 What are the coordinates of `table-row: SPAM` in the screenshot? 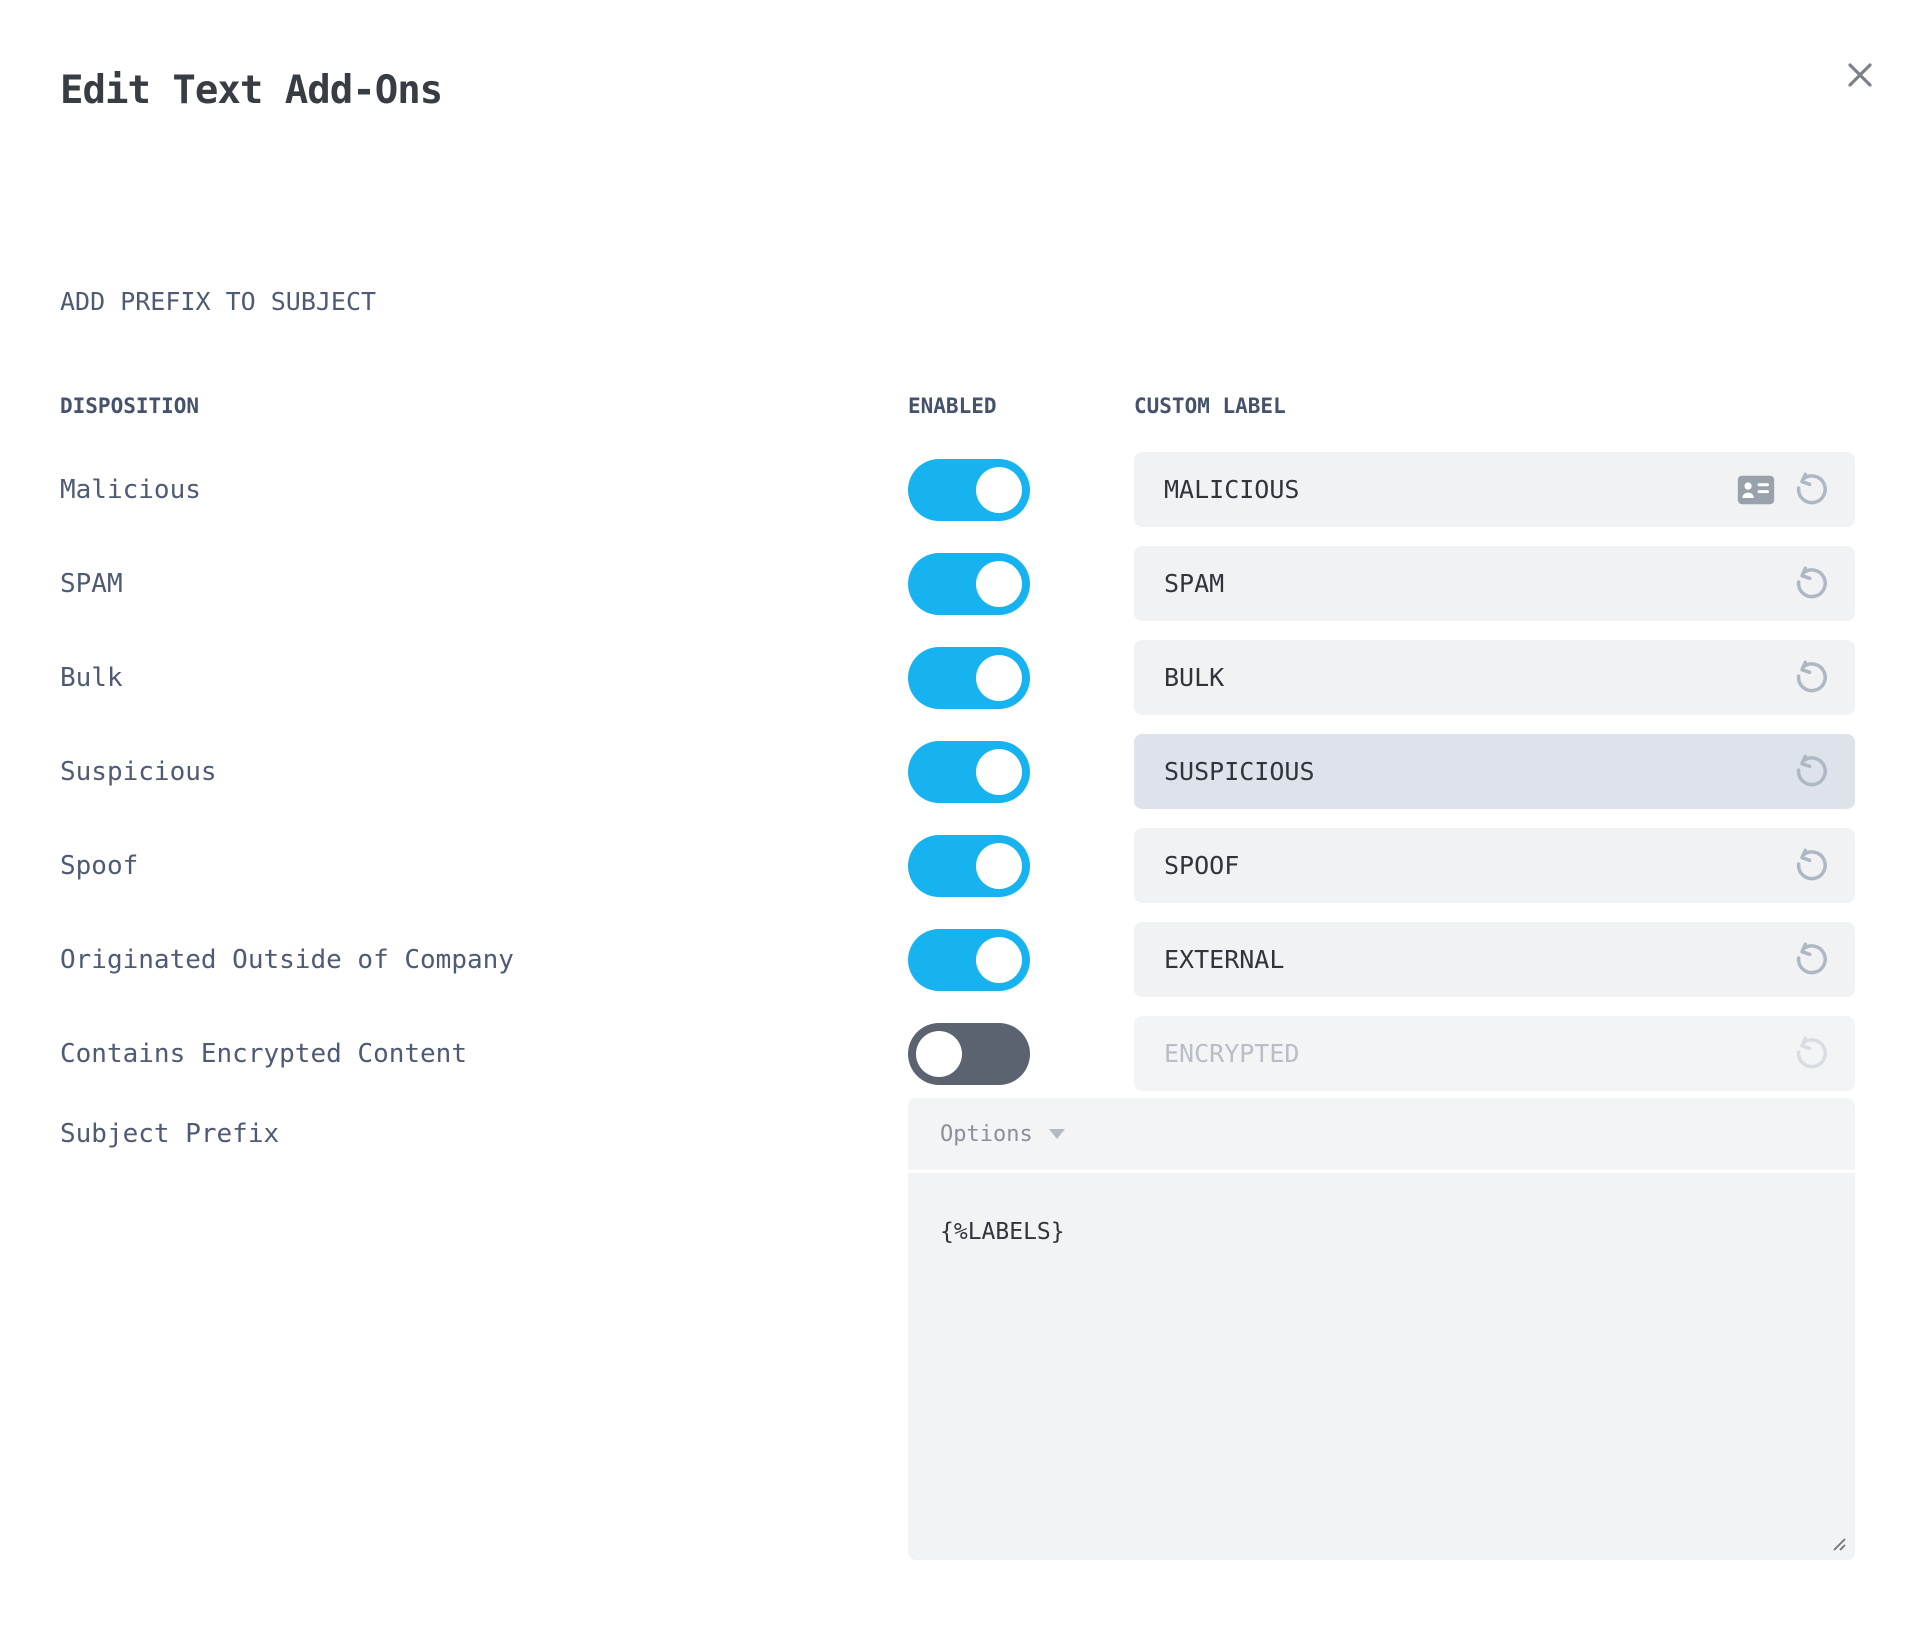 It's located at (957, 583).